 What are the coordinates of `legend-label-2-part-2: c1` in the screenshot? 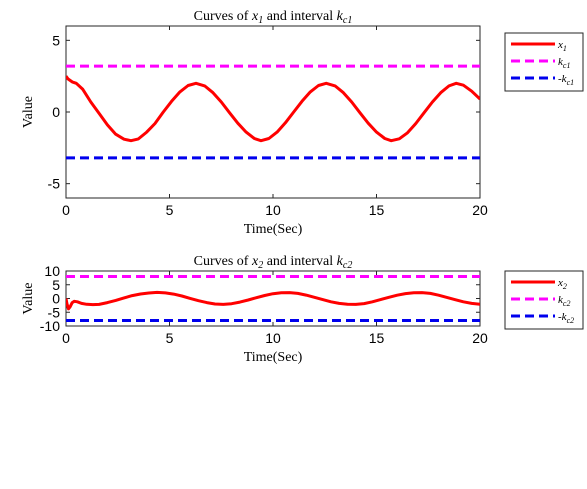 It's located at (571, 82).